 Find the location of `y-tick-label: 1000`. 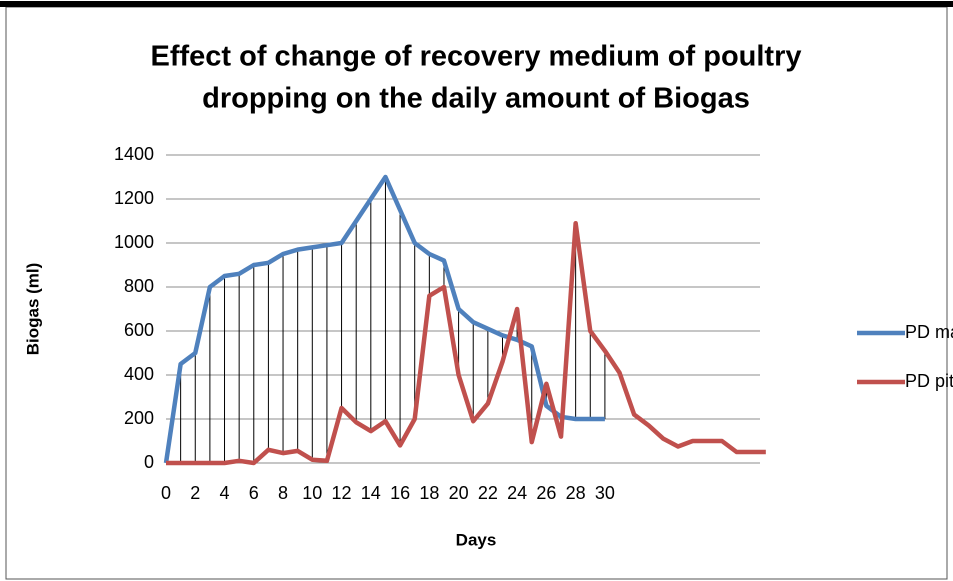

y-tick-label: 1000 is located at coordinates (134, 242).